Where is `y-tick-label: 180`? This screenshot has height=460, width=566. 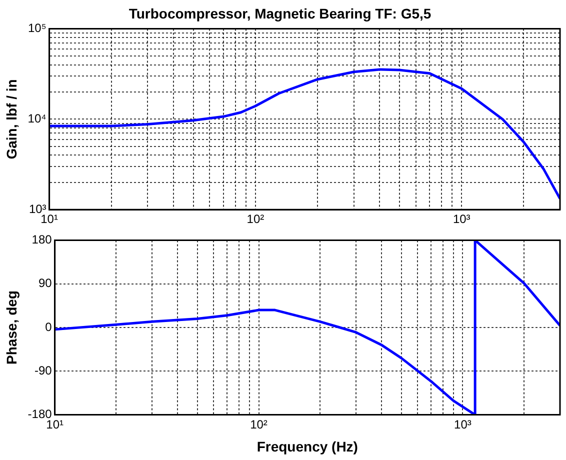 y-tick-label: 180 is located at coordinates (42, 239).